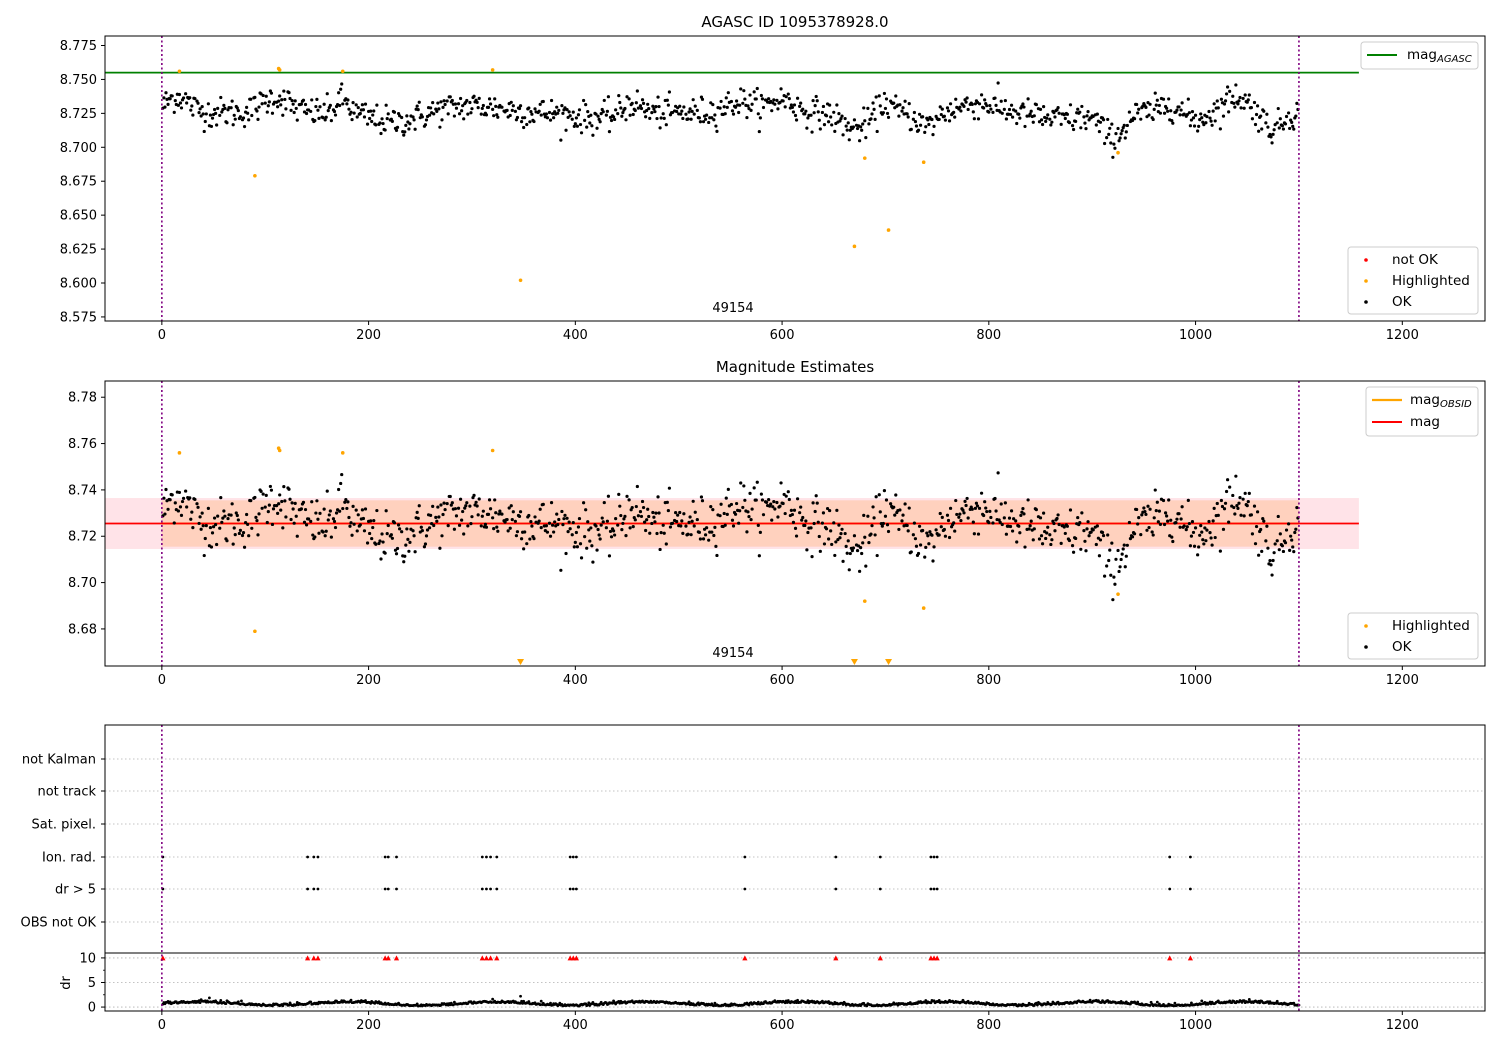 The image size is (1500, 1050). I want to click on dr-tick-label: 10, so click(87, 958).